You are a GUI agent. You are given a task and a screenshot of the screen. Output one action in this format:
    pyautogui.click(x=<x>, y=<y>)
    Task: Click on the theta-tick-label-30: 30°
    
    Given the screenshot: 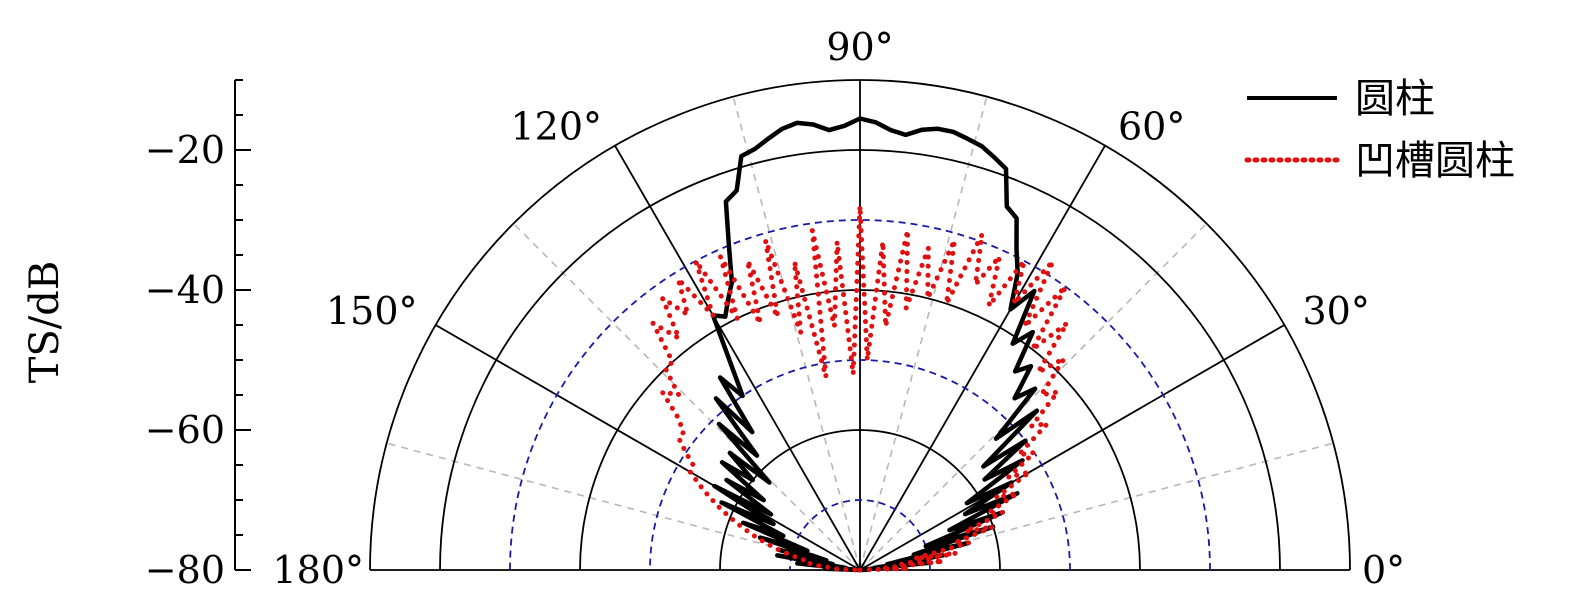 What is the action you would take?
    pyautogui.click(x=1336, y=311)
    